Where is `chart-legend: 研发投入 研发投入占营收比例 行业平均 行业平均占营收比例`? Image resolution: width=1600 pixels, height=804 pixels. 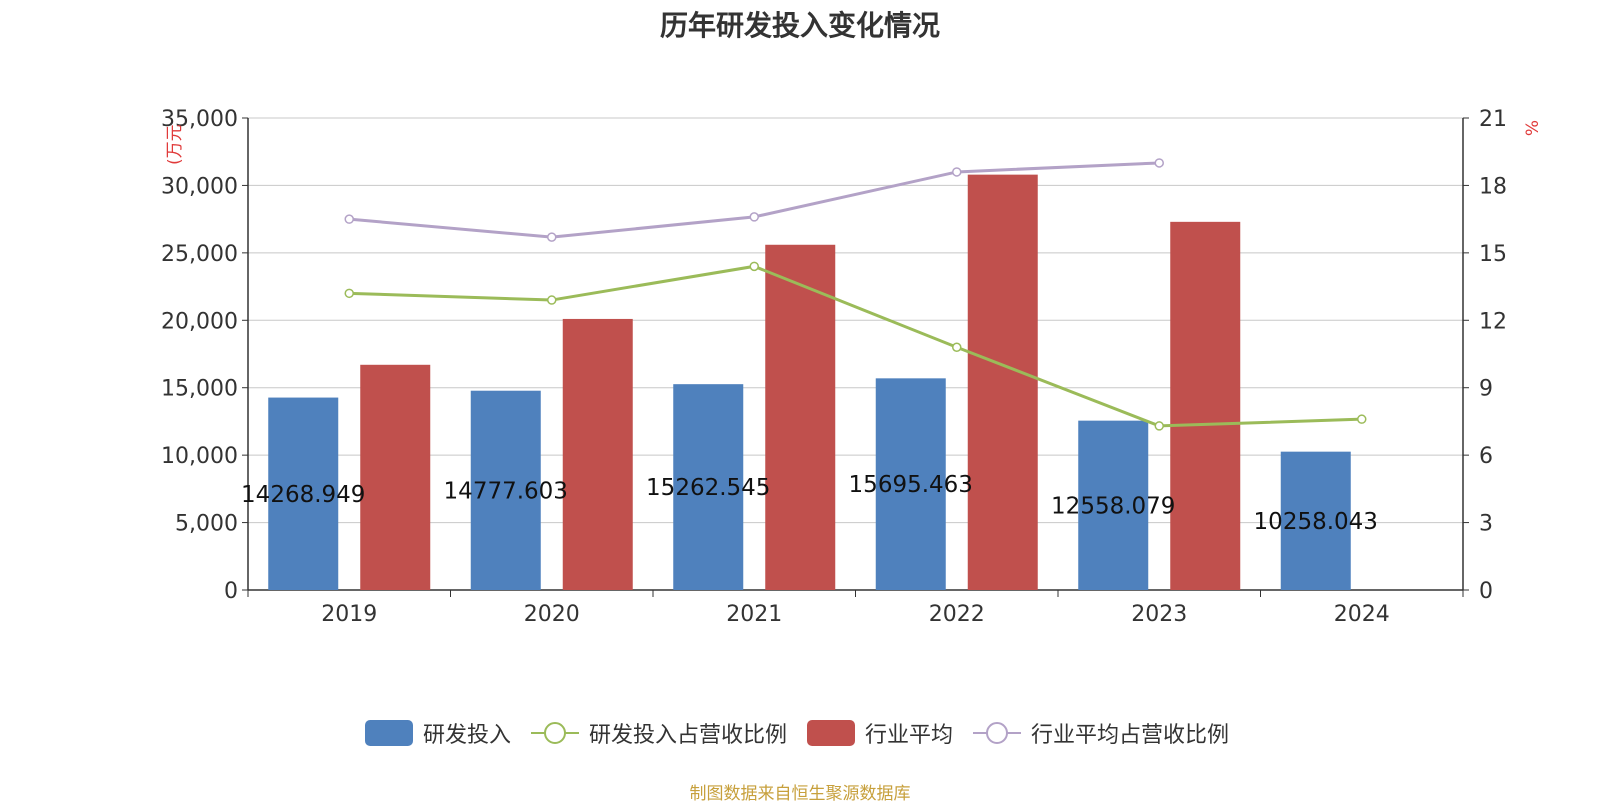
chart-legend: 研发投入 研发投入占营收比例 行业平均 行业平均占营收比例 is located at coordinates (800, 733).